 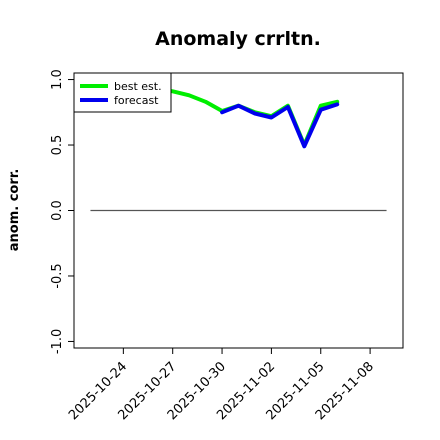 What do you see at coordinates (57, 210) in the screenshot?
I see `y-tick-label: 0.0` at bounding box center [57, 210].